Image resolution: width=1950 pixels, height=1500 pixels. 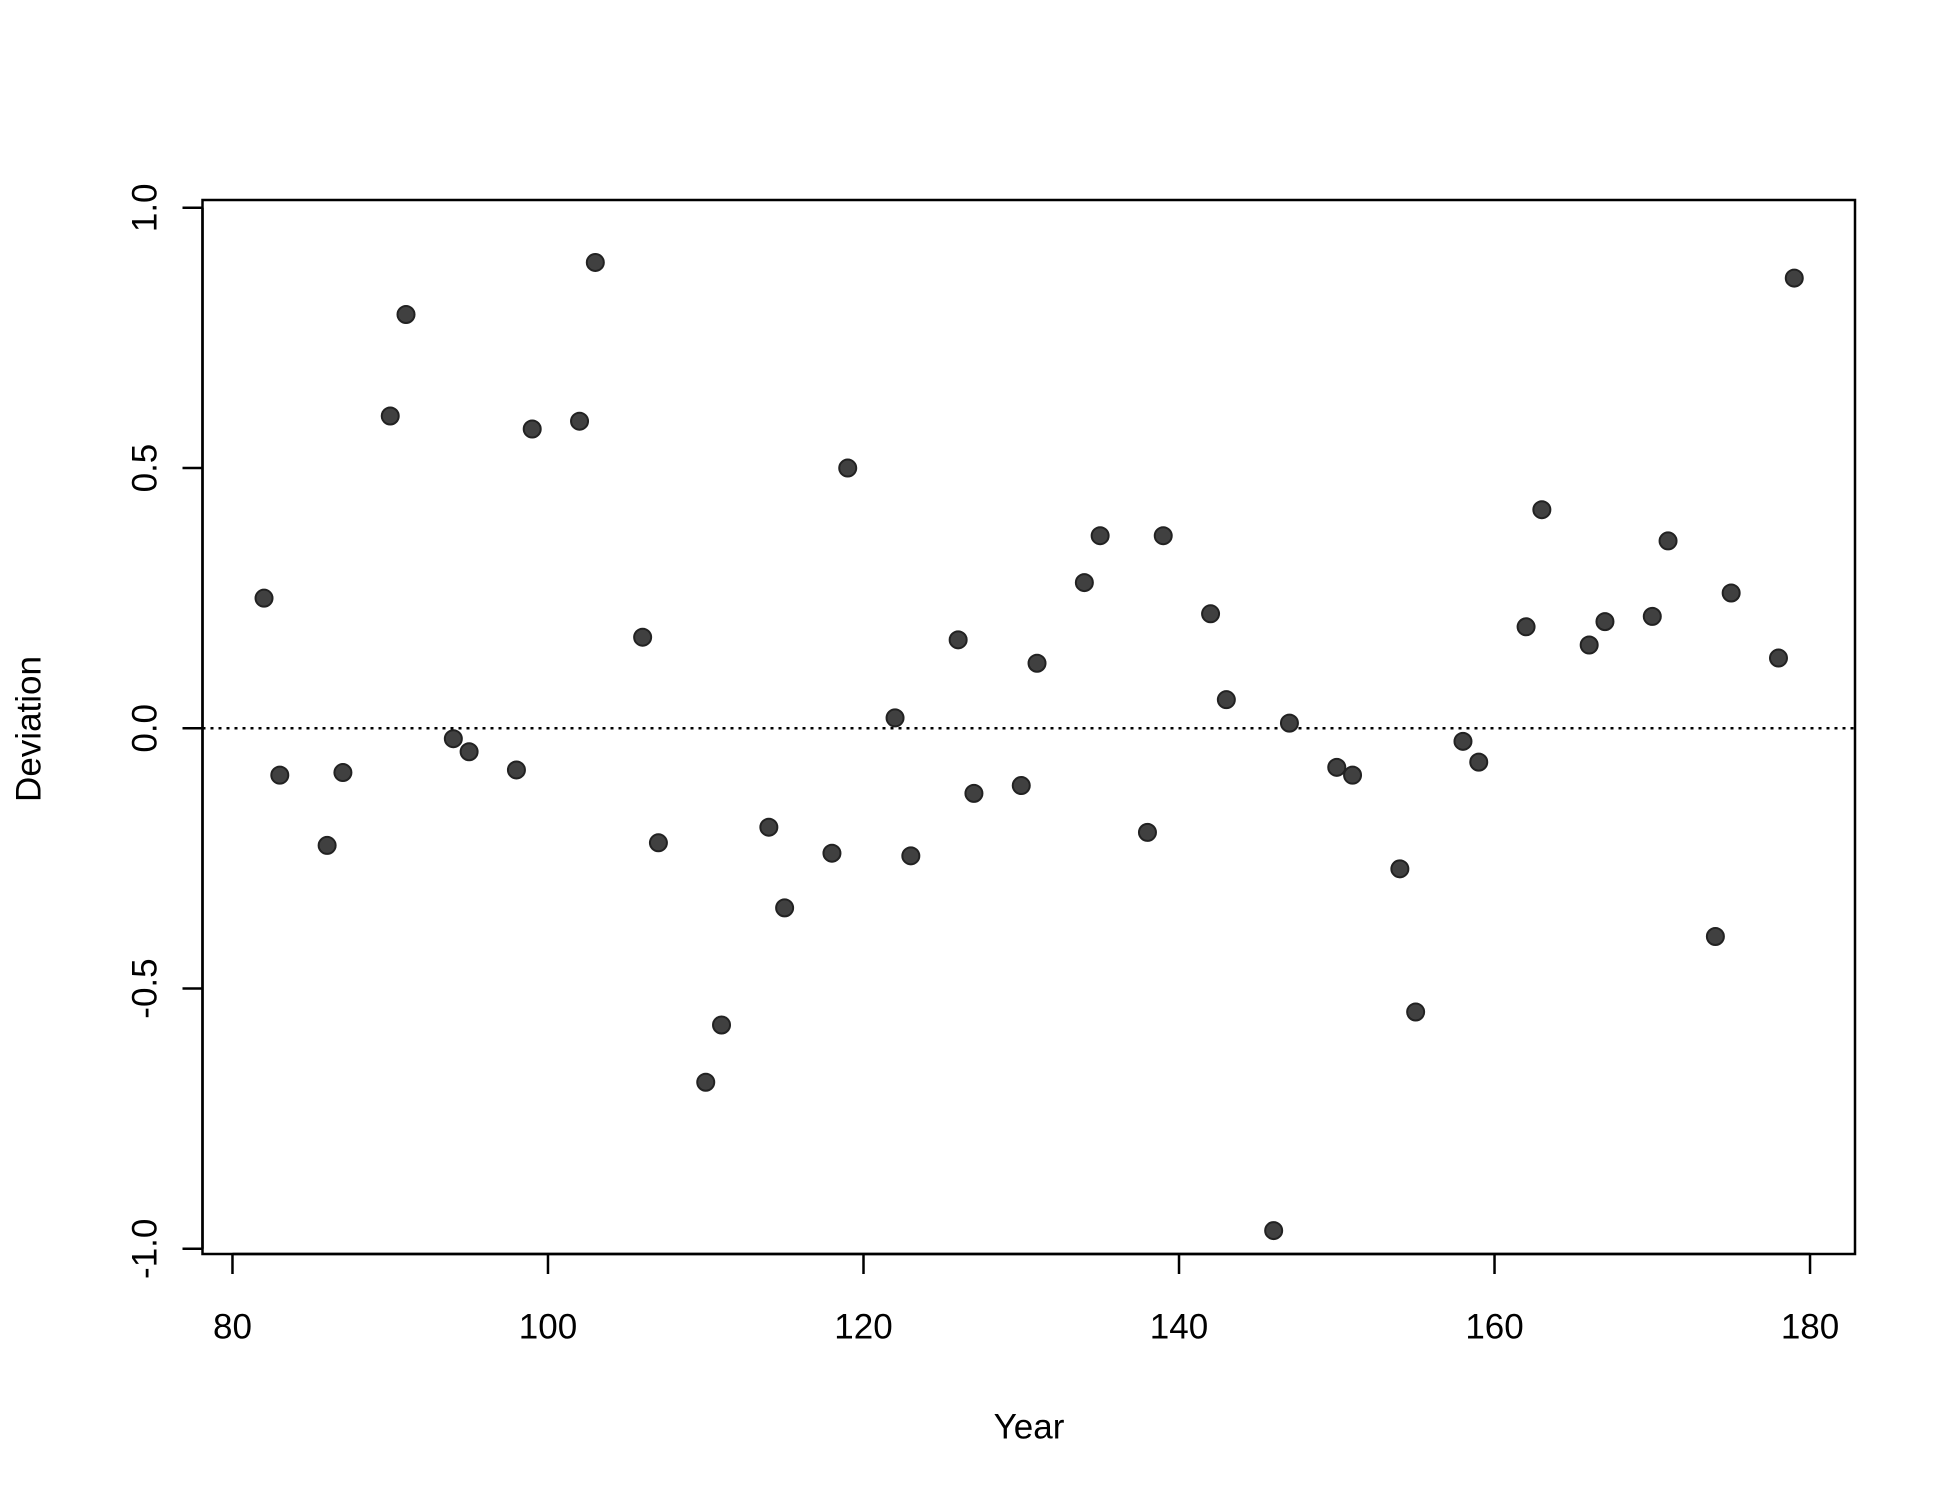 I want to click on y-tick-label: -0.5, so click(x=145, y=988).